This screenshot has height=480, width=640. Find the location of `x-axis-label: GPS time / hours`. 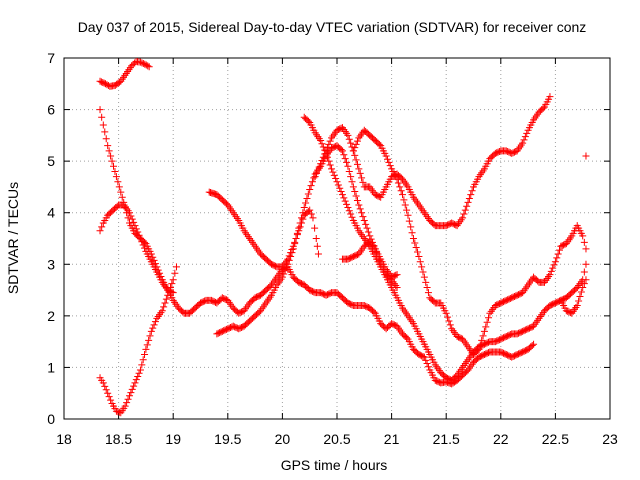

x-axis-label: GPS time / hours is located at coordinates (334, 465).